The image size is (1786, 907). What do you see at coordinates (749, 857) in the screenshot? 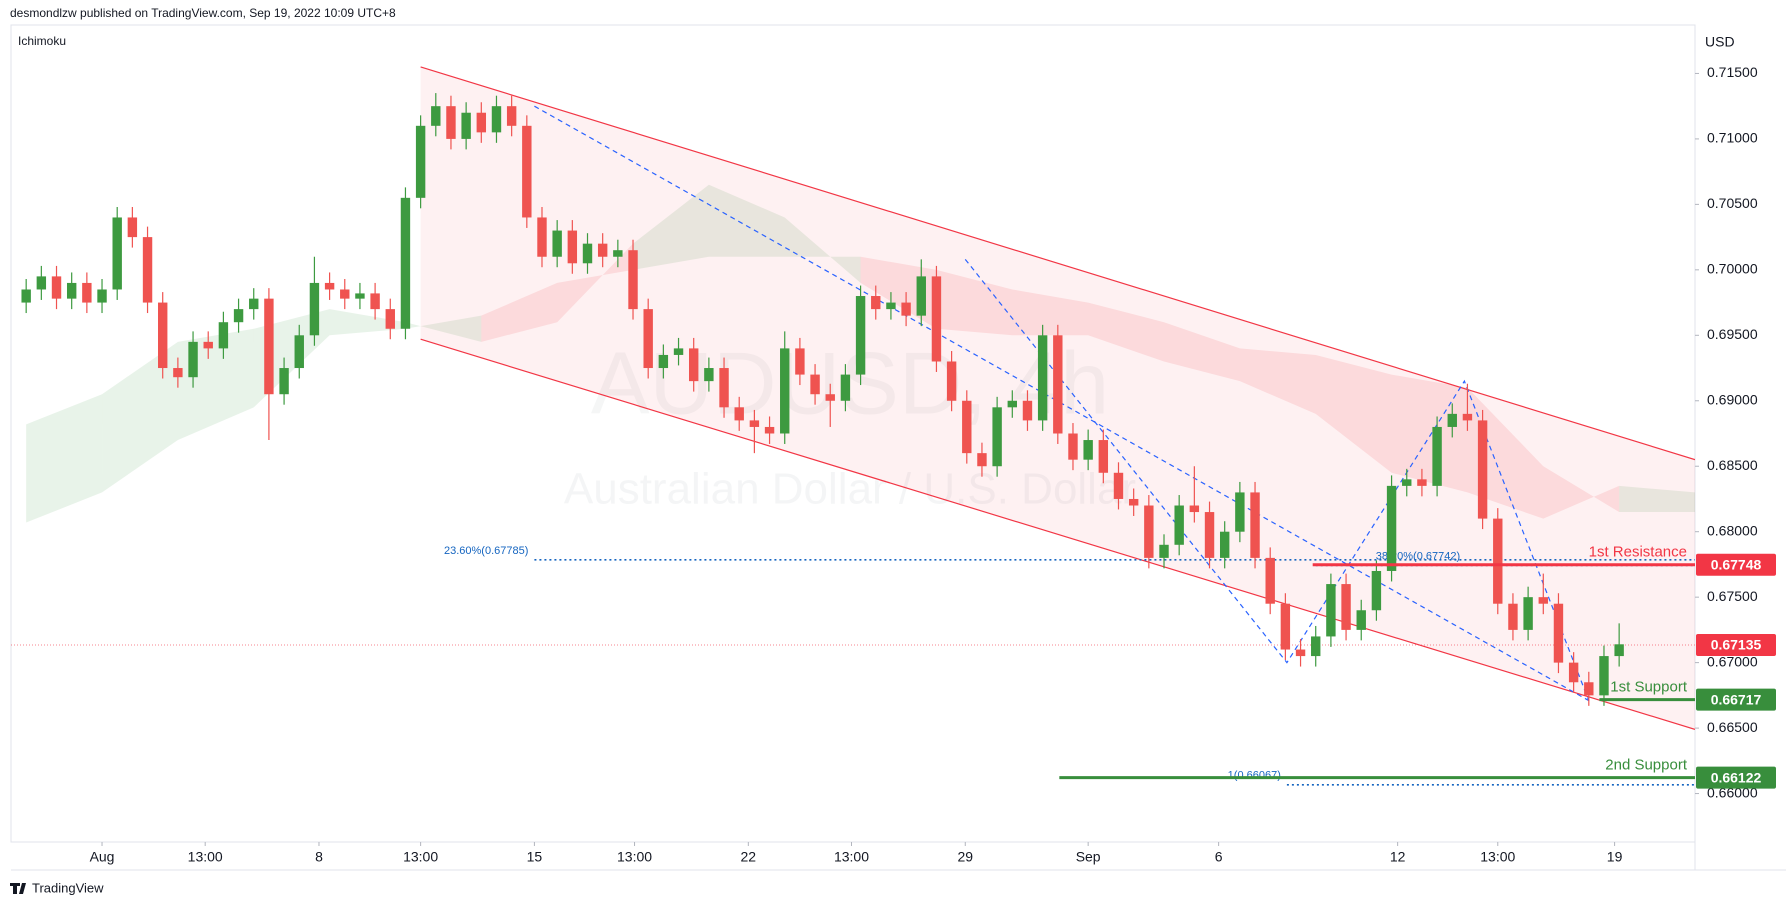
I see `x-tick-label: 22` at bounding box center [749, 857].